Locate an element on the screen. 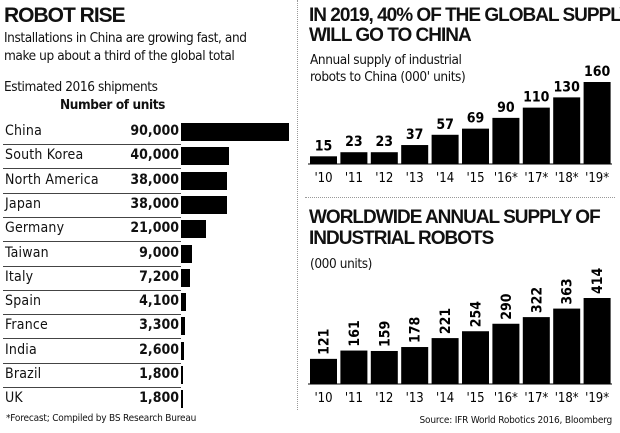  data-label: 161 is located at coordinates (355, 333).